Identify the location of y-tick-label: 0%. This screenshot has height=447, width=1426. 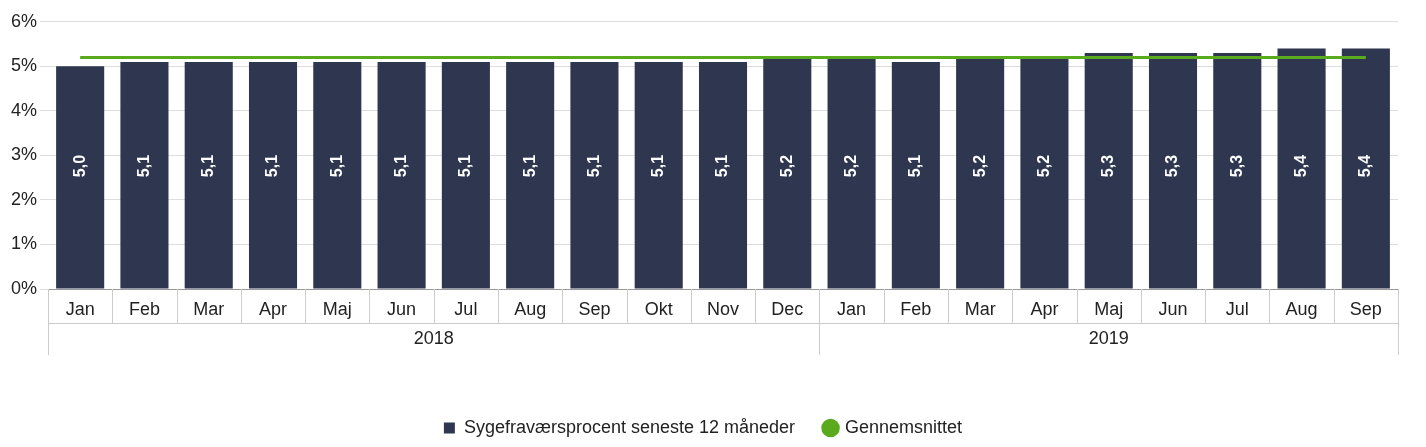
(24, 287).